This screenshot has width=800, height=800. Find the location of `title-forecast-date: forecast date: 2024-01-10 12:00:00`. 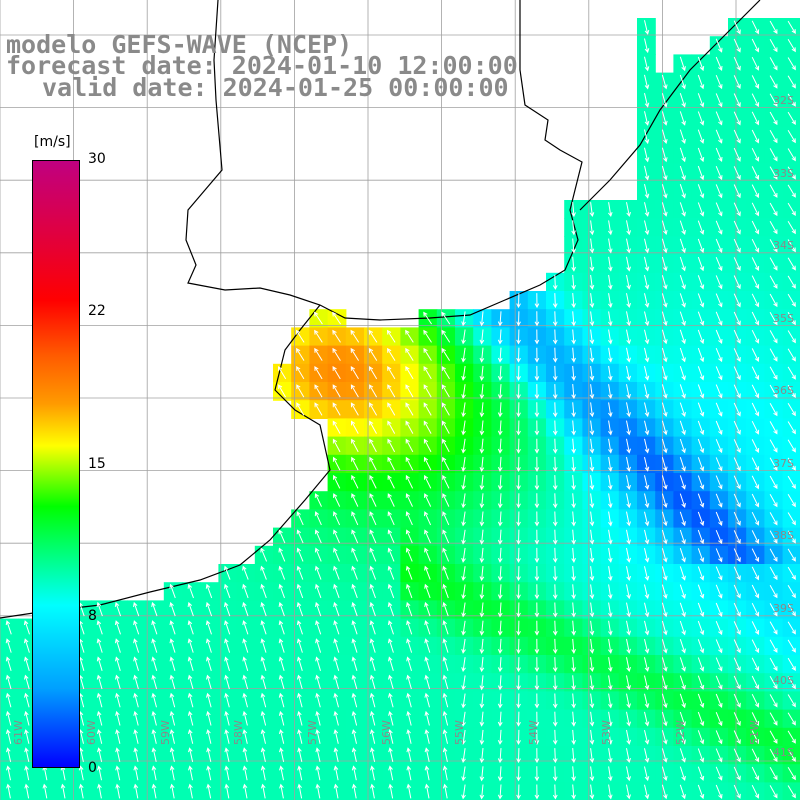

title-forecast-date: forecast date: 2024-01-10 12:00:00 is located at coordinates (262, 65).